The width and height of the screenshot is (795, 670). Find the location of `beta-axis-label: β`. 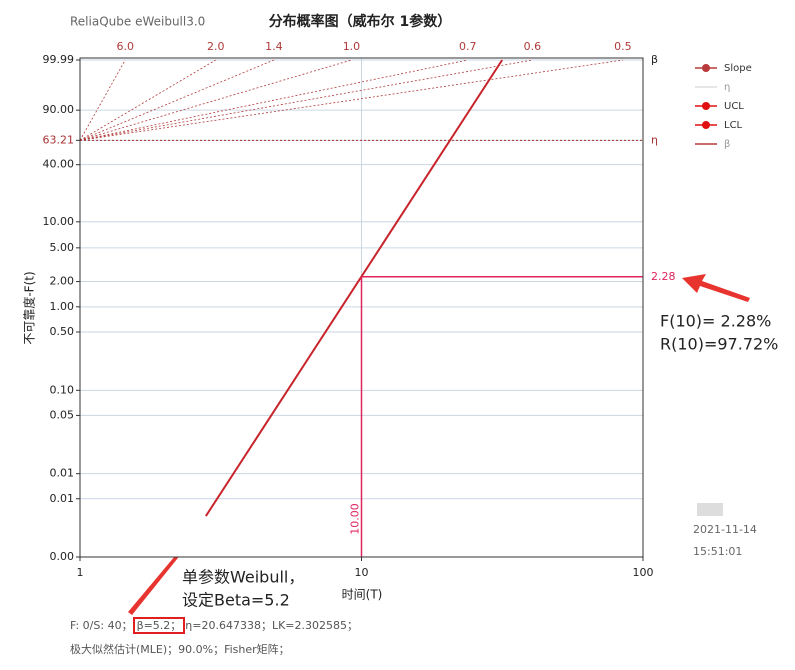

beta-axis-label: β is located at coordinates (654, 59).